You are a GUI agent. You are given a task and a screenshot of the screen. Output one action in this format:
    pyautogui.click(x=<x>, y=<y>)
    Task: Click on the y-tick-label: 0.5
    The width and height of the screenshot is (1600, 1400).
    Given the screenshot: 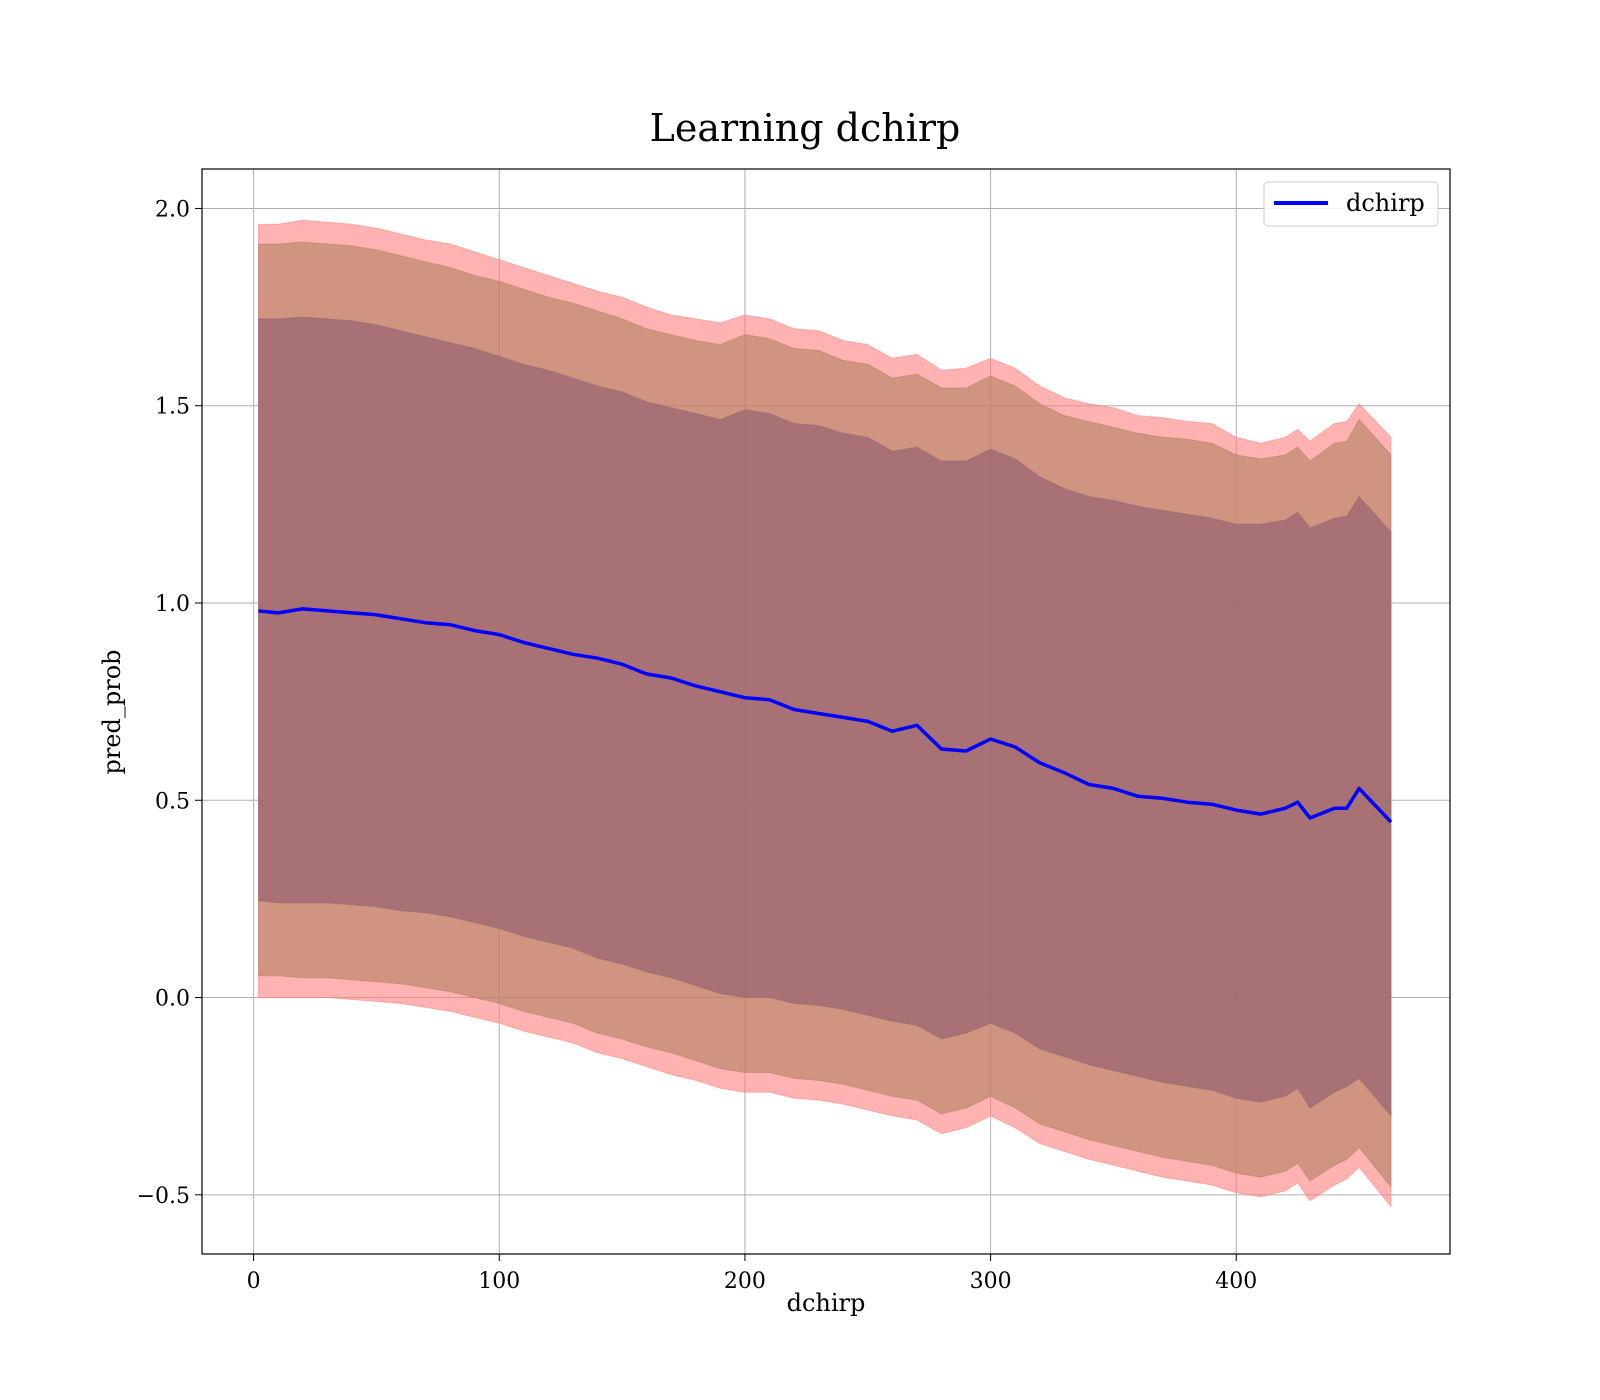 What is the action you would take?
    pyautogui.click(x=172, y=801)
    